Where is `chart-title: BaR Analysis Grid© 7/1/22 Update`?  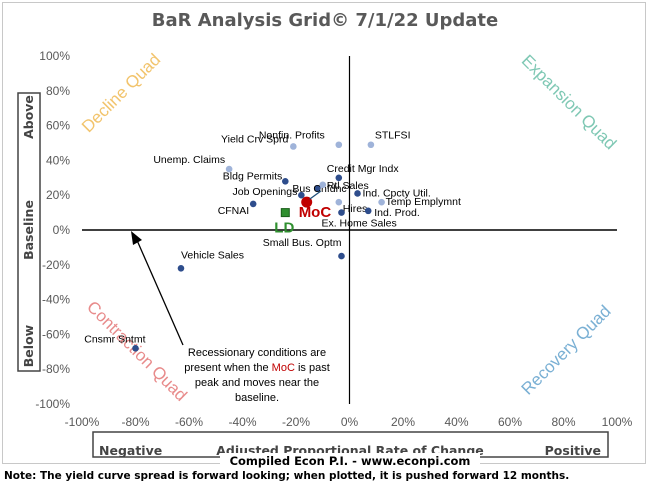
chart-title: BaR Analysis Grid© 7/1/22 Update is located at coordinates (325, 20).